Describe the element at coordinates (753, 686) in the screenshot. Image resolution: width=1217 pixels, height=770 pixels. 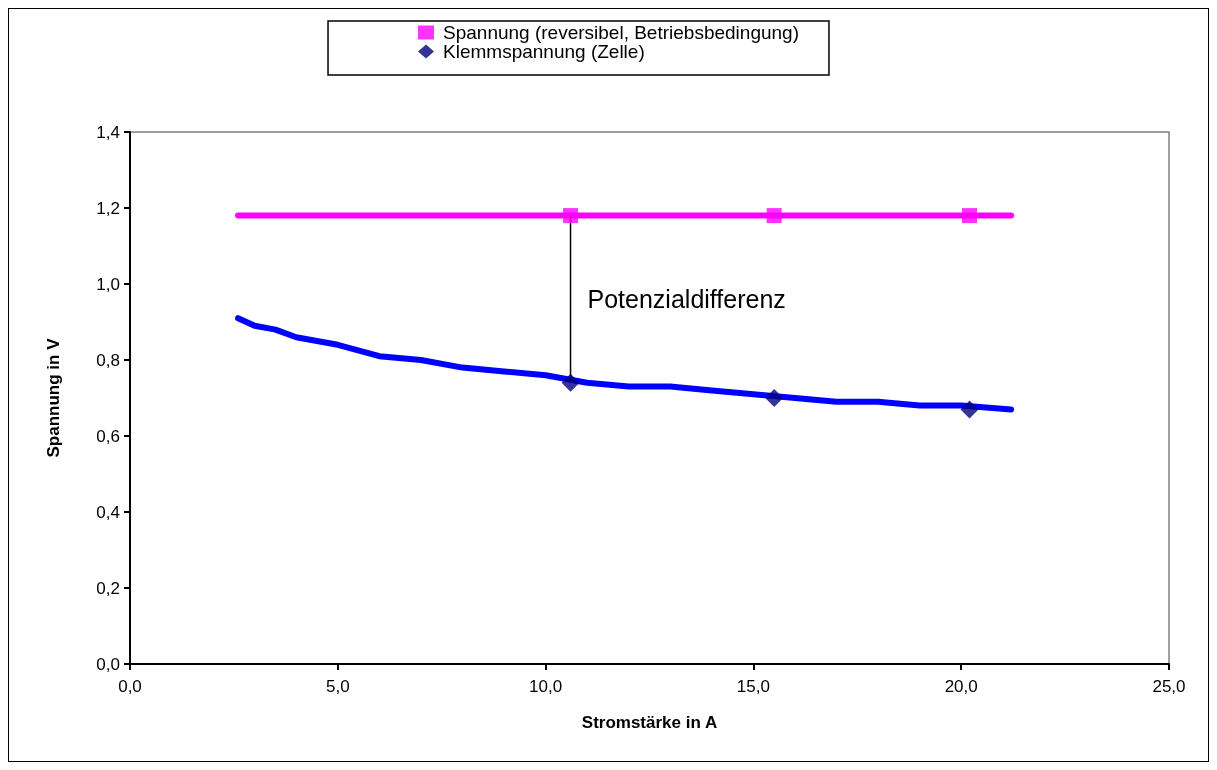
I see `x-tick-label: 15,0` at that location.